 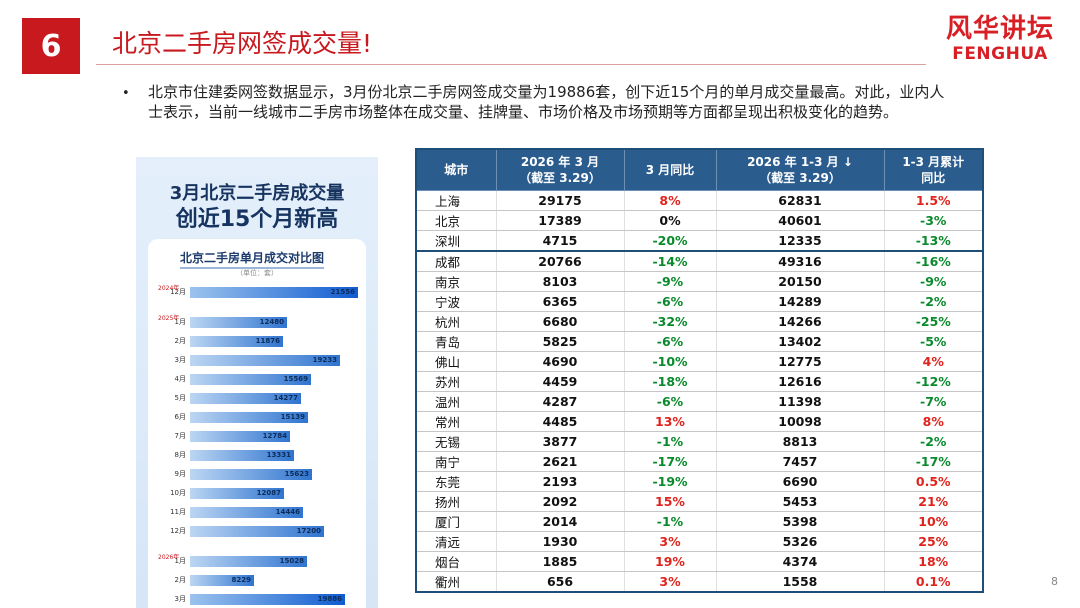 I want to click on cell-march-yoy: -1%, so click(x=669, y=441).